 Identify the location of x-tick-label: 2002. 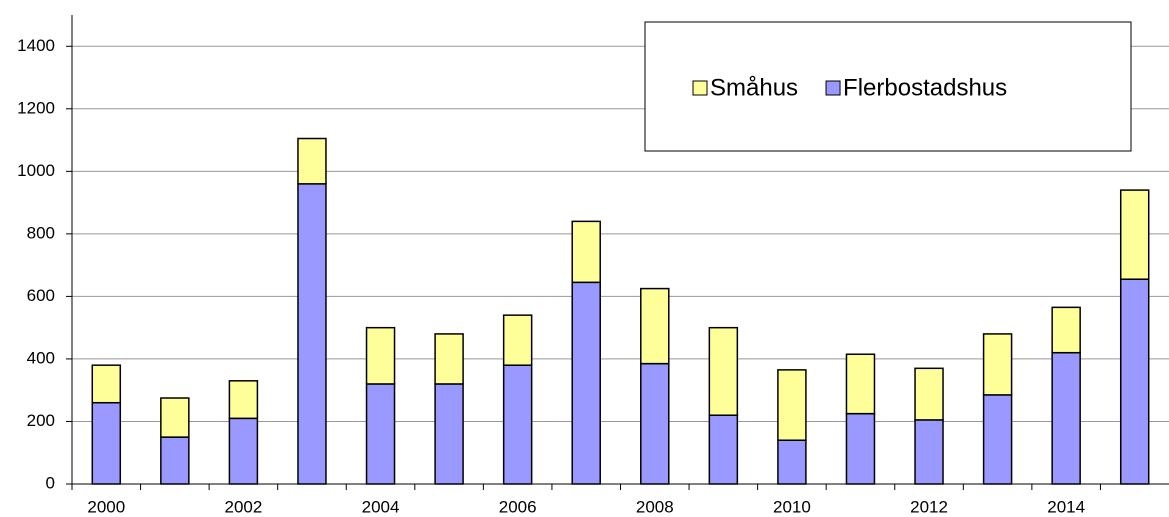
(243, 506).